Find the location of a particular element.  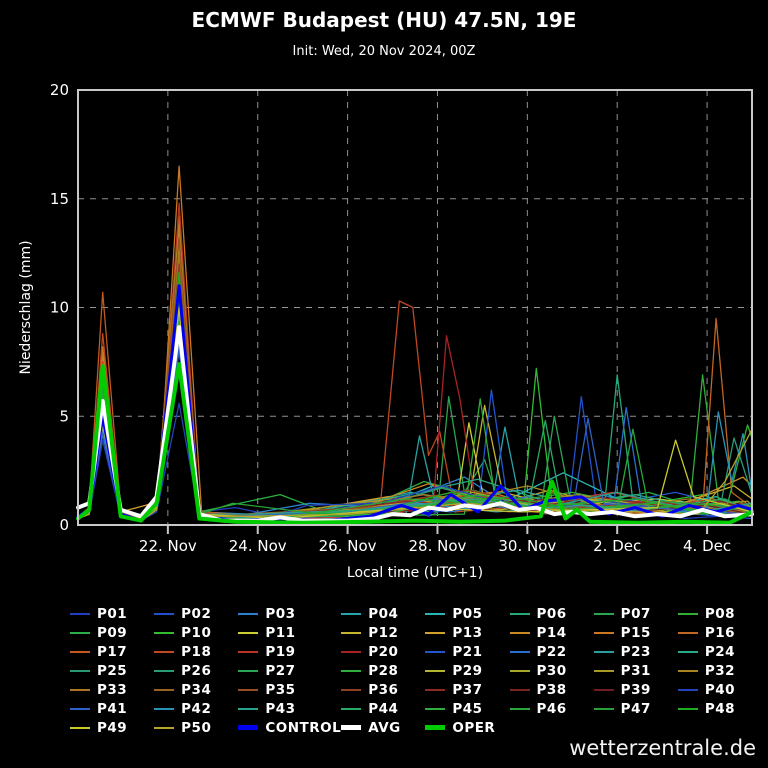

x-tick-label: 28. Nov is located at coordinates (438, 546).